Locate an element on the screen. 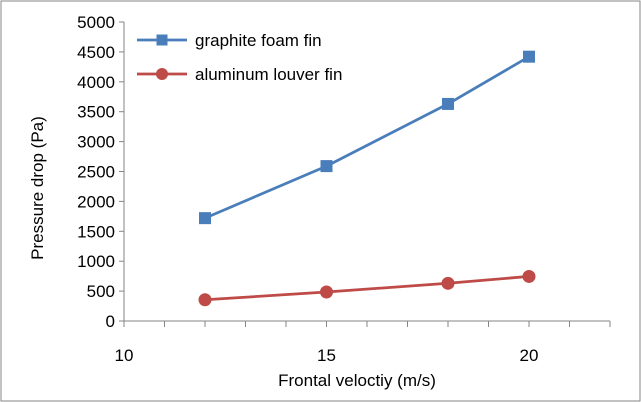  legend-label: graphite foam fin is located at coordinates (258, 40).